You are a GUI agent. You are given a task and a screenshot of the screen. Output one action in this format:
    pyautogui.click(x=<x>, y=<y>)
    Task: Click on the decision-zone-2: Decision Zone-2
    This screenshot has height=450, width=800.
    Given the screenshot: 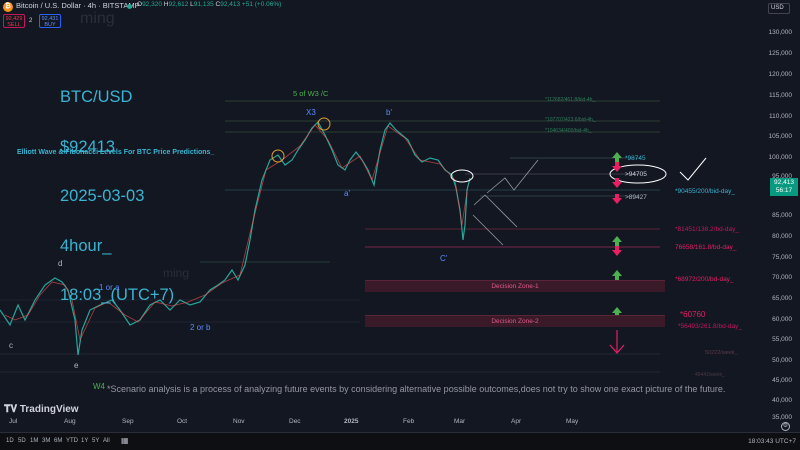 What is the action you would take?
    pyautogui.click(x=515, y=321)
    